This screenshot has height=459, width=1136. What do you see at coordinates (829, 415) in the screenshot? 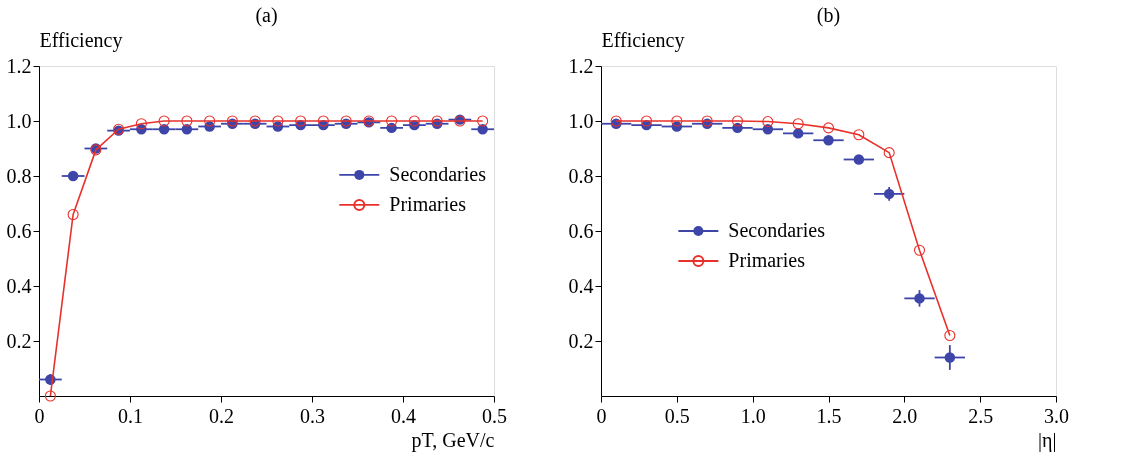
I see `x-tick-label: 1.5` at bounding box center [829, 415].